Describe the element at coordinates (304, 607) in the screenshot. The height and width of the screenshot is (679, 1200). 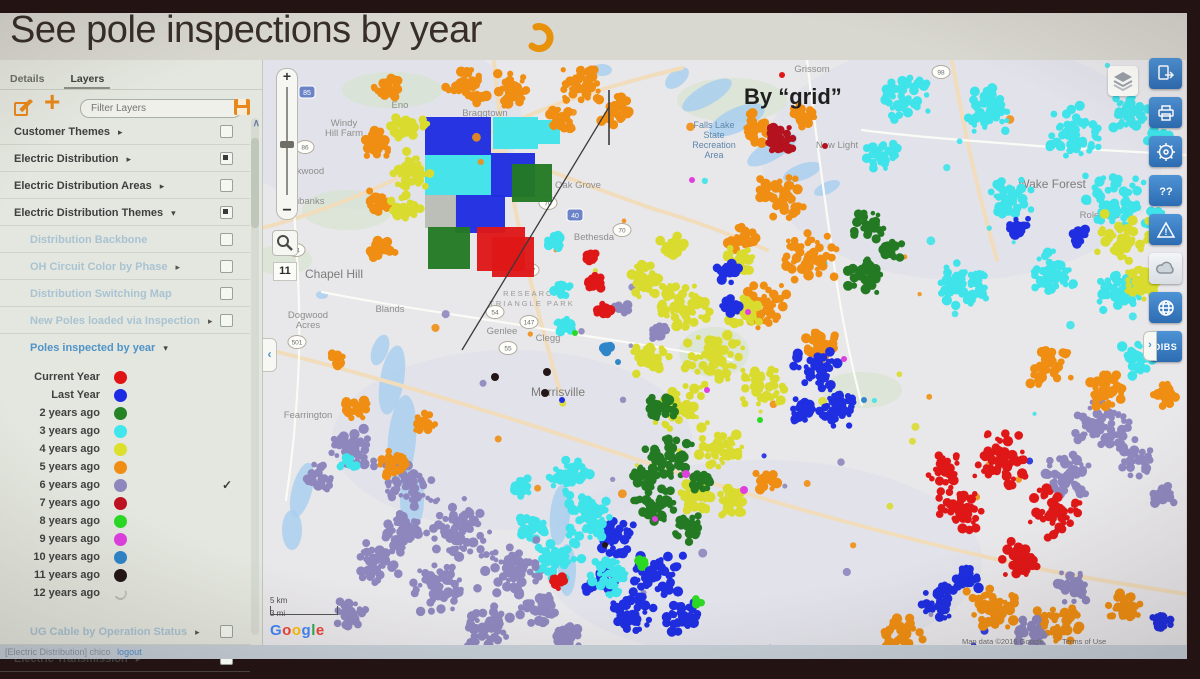
I see `map-scalebar: 5 km 3 mi` at that location.